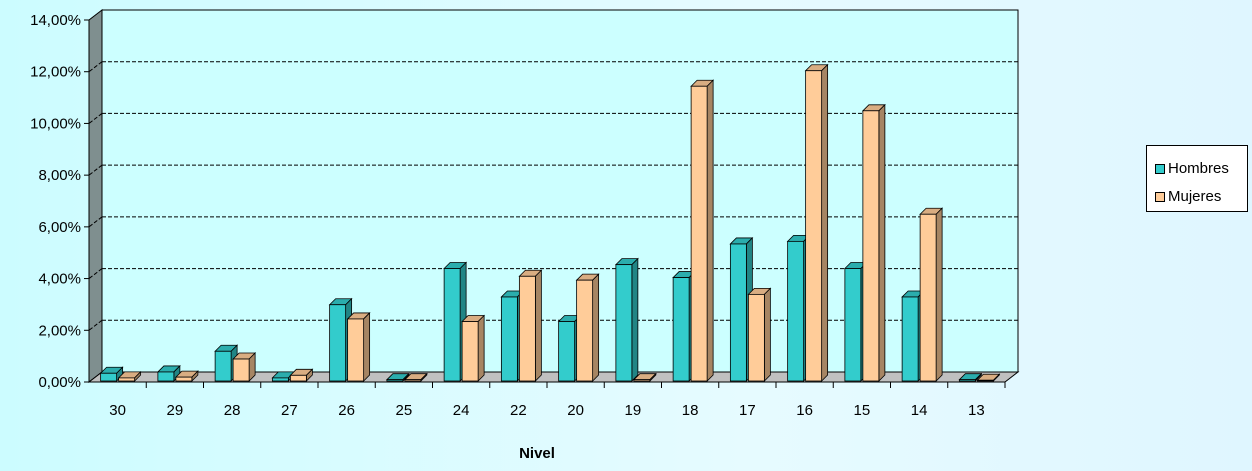  I want to click on legend-item-hombres: Hombres, so click(1192, 168).